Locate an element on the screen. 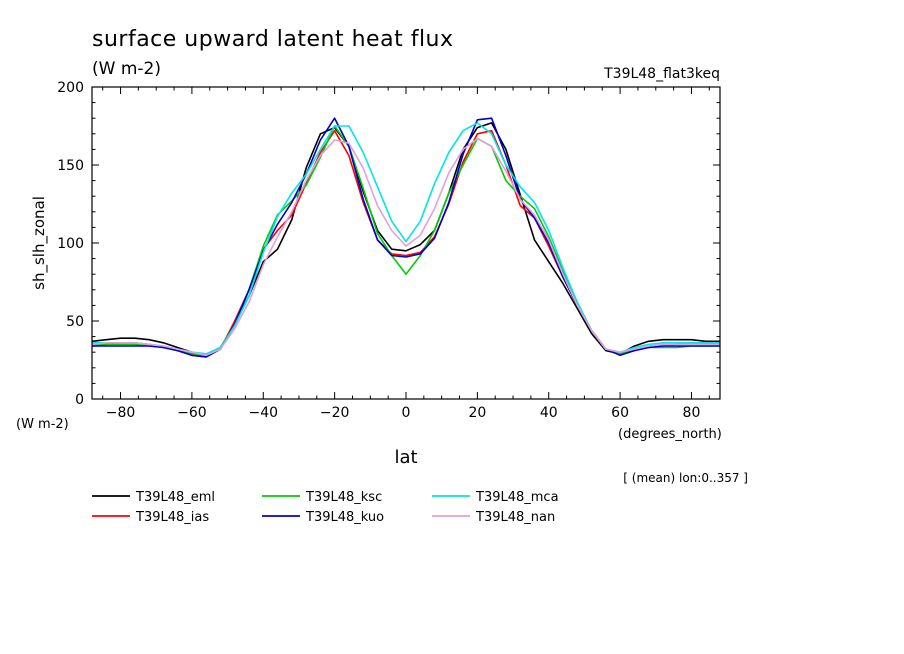 This screenshot has height=654, width=904. y-tick-label: 150 is located at coordinates (70, 166).